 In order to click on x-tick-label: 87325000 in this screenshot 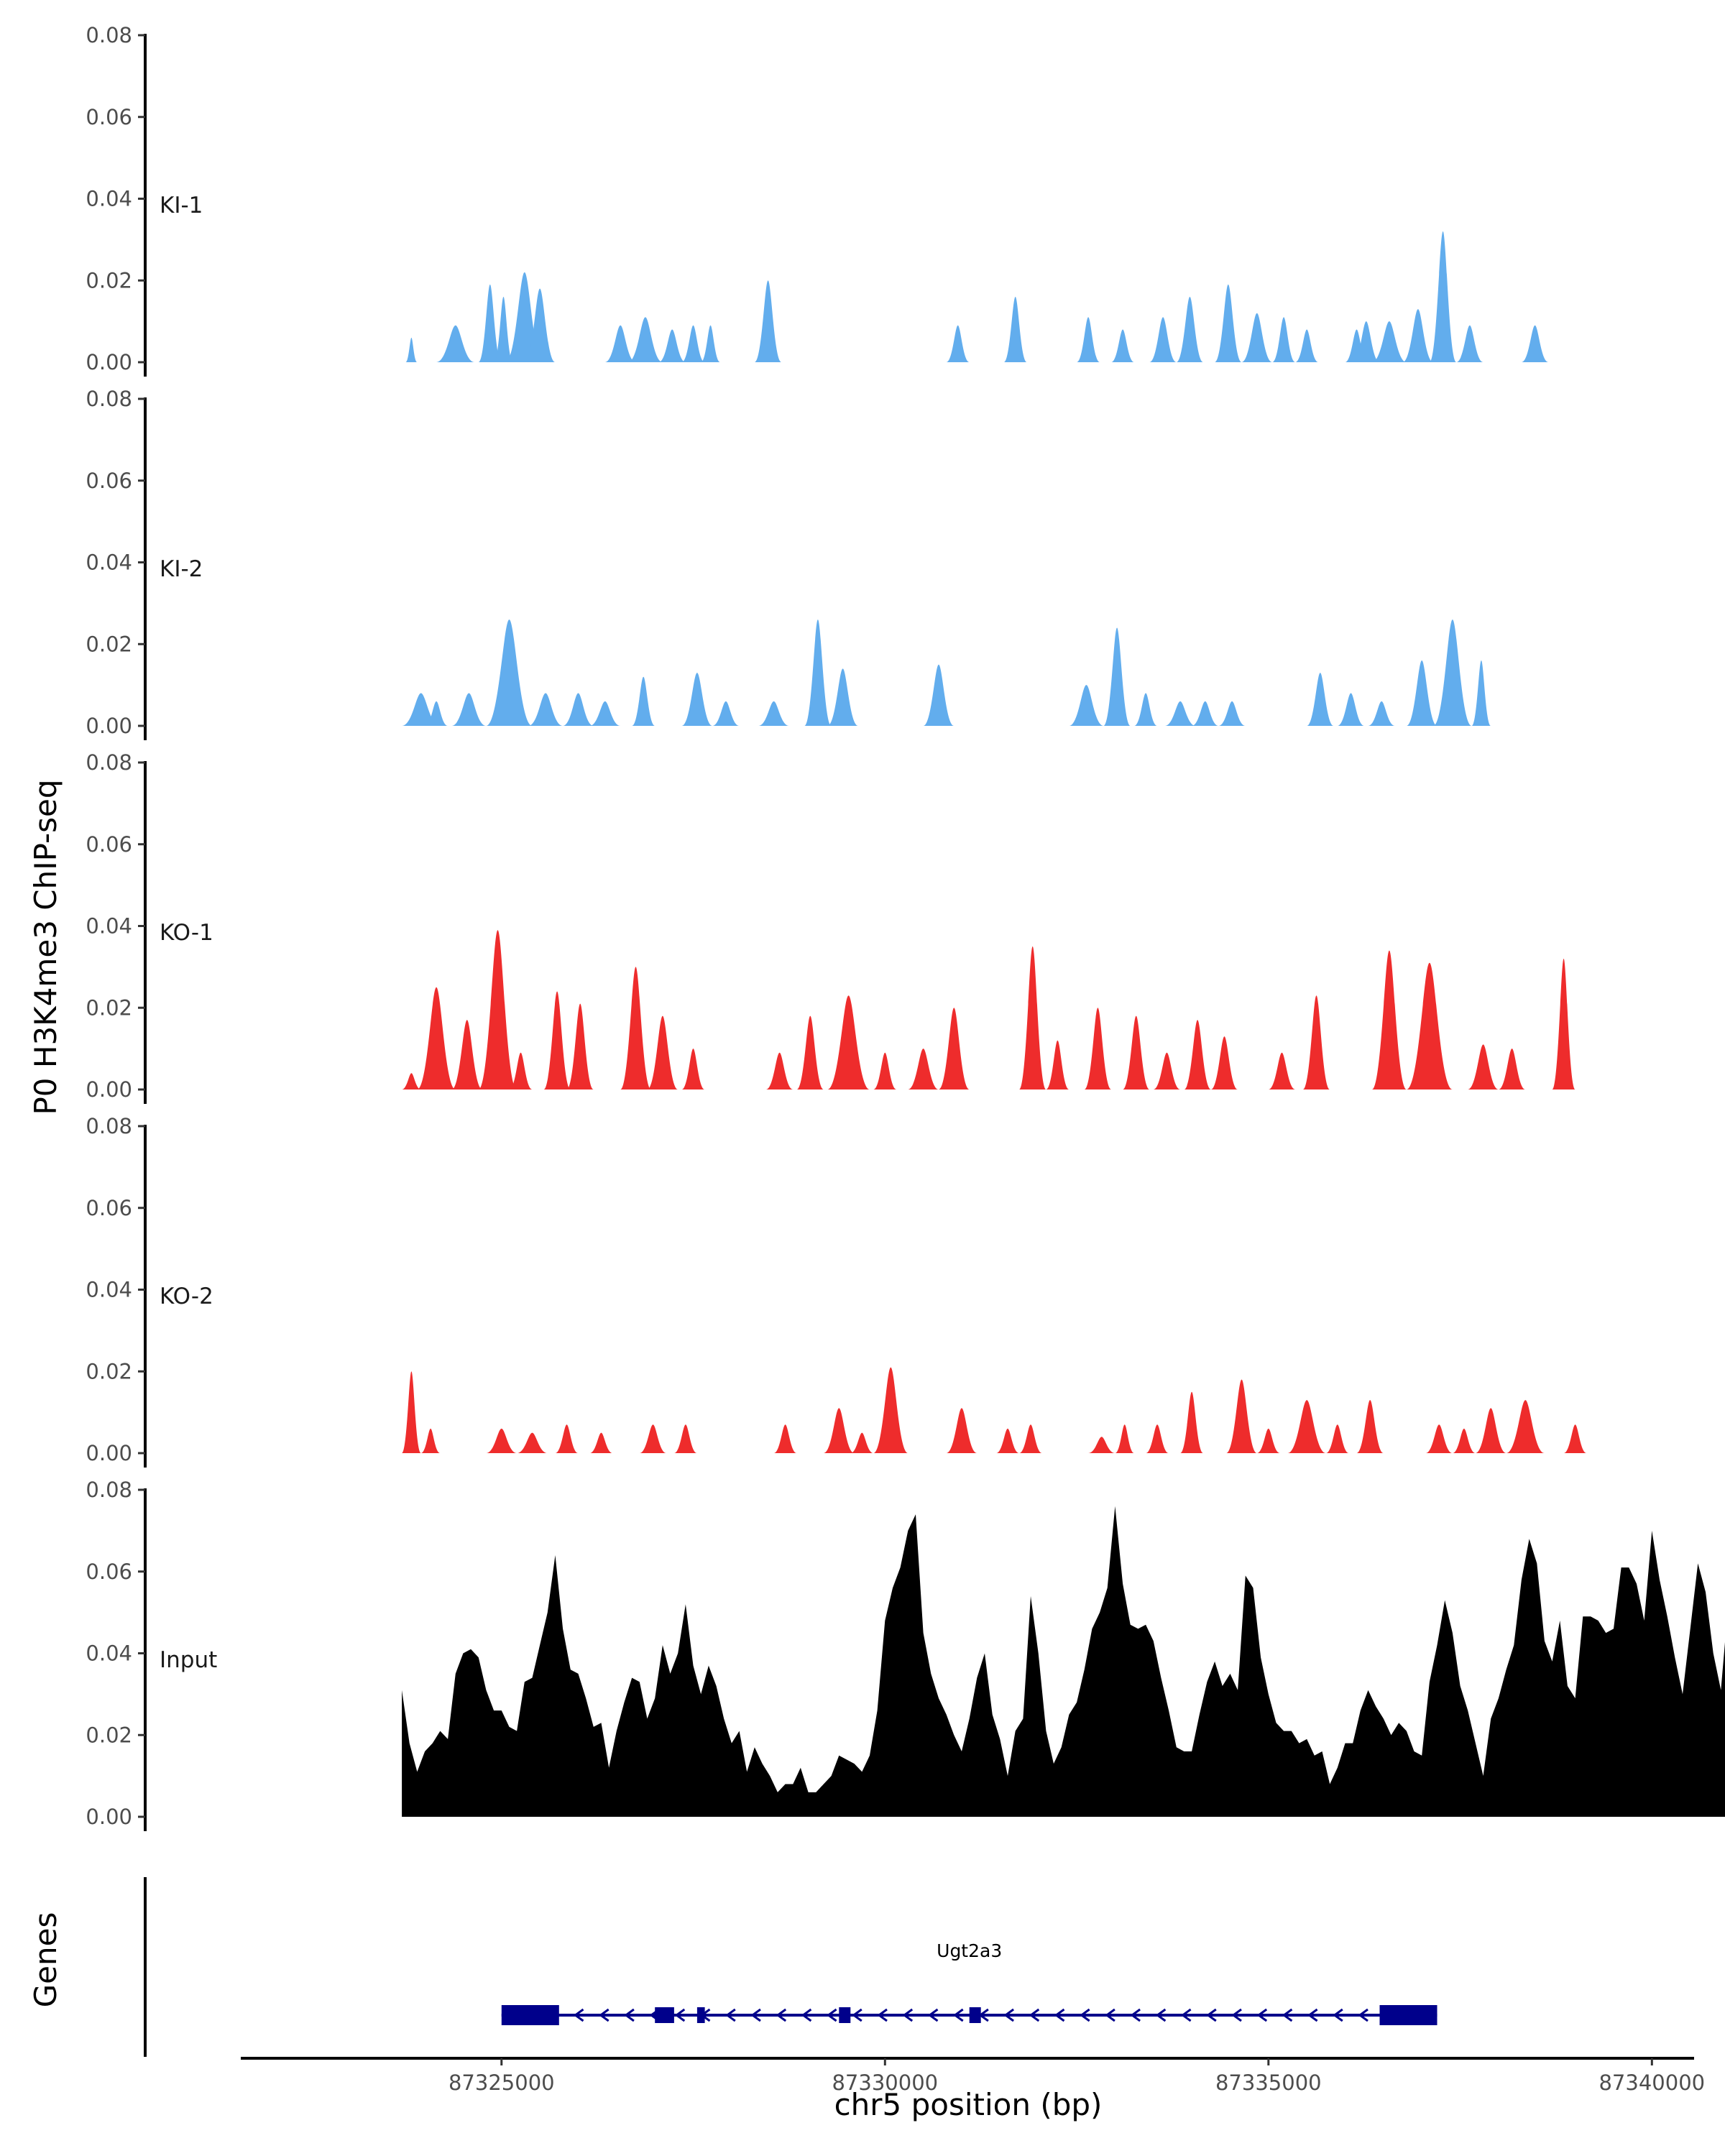, I will do `click(501, 2082)`.